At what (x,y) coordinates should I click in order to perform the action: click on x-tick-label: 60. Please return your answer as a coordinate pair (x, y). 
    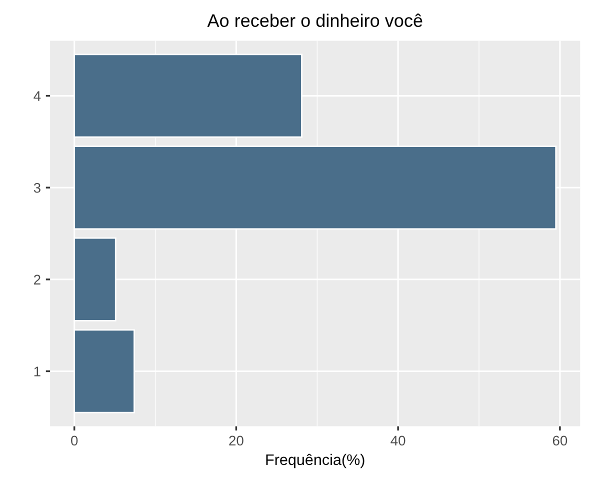
    Looking at the image, I should click on (560, 441).